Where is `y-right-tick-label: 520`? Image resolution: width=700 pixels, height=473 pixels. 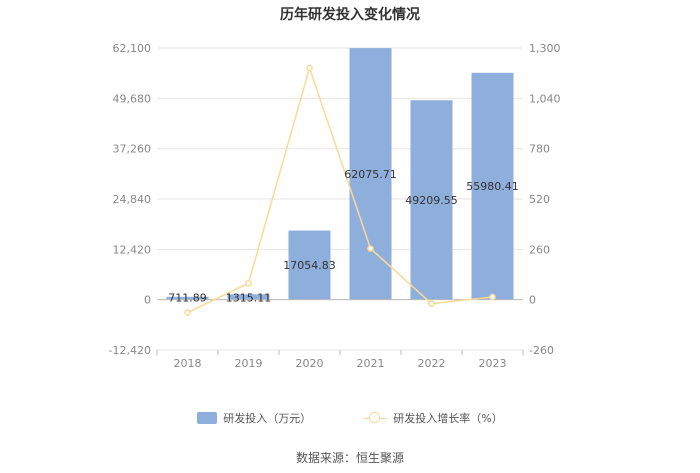
y-right-tick-label: 520 is located at coordinates (539, 199).